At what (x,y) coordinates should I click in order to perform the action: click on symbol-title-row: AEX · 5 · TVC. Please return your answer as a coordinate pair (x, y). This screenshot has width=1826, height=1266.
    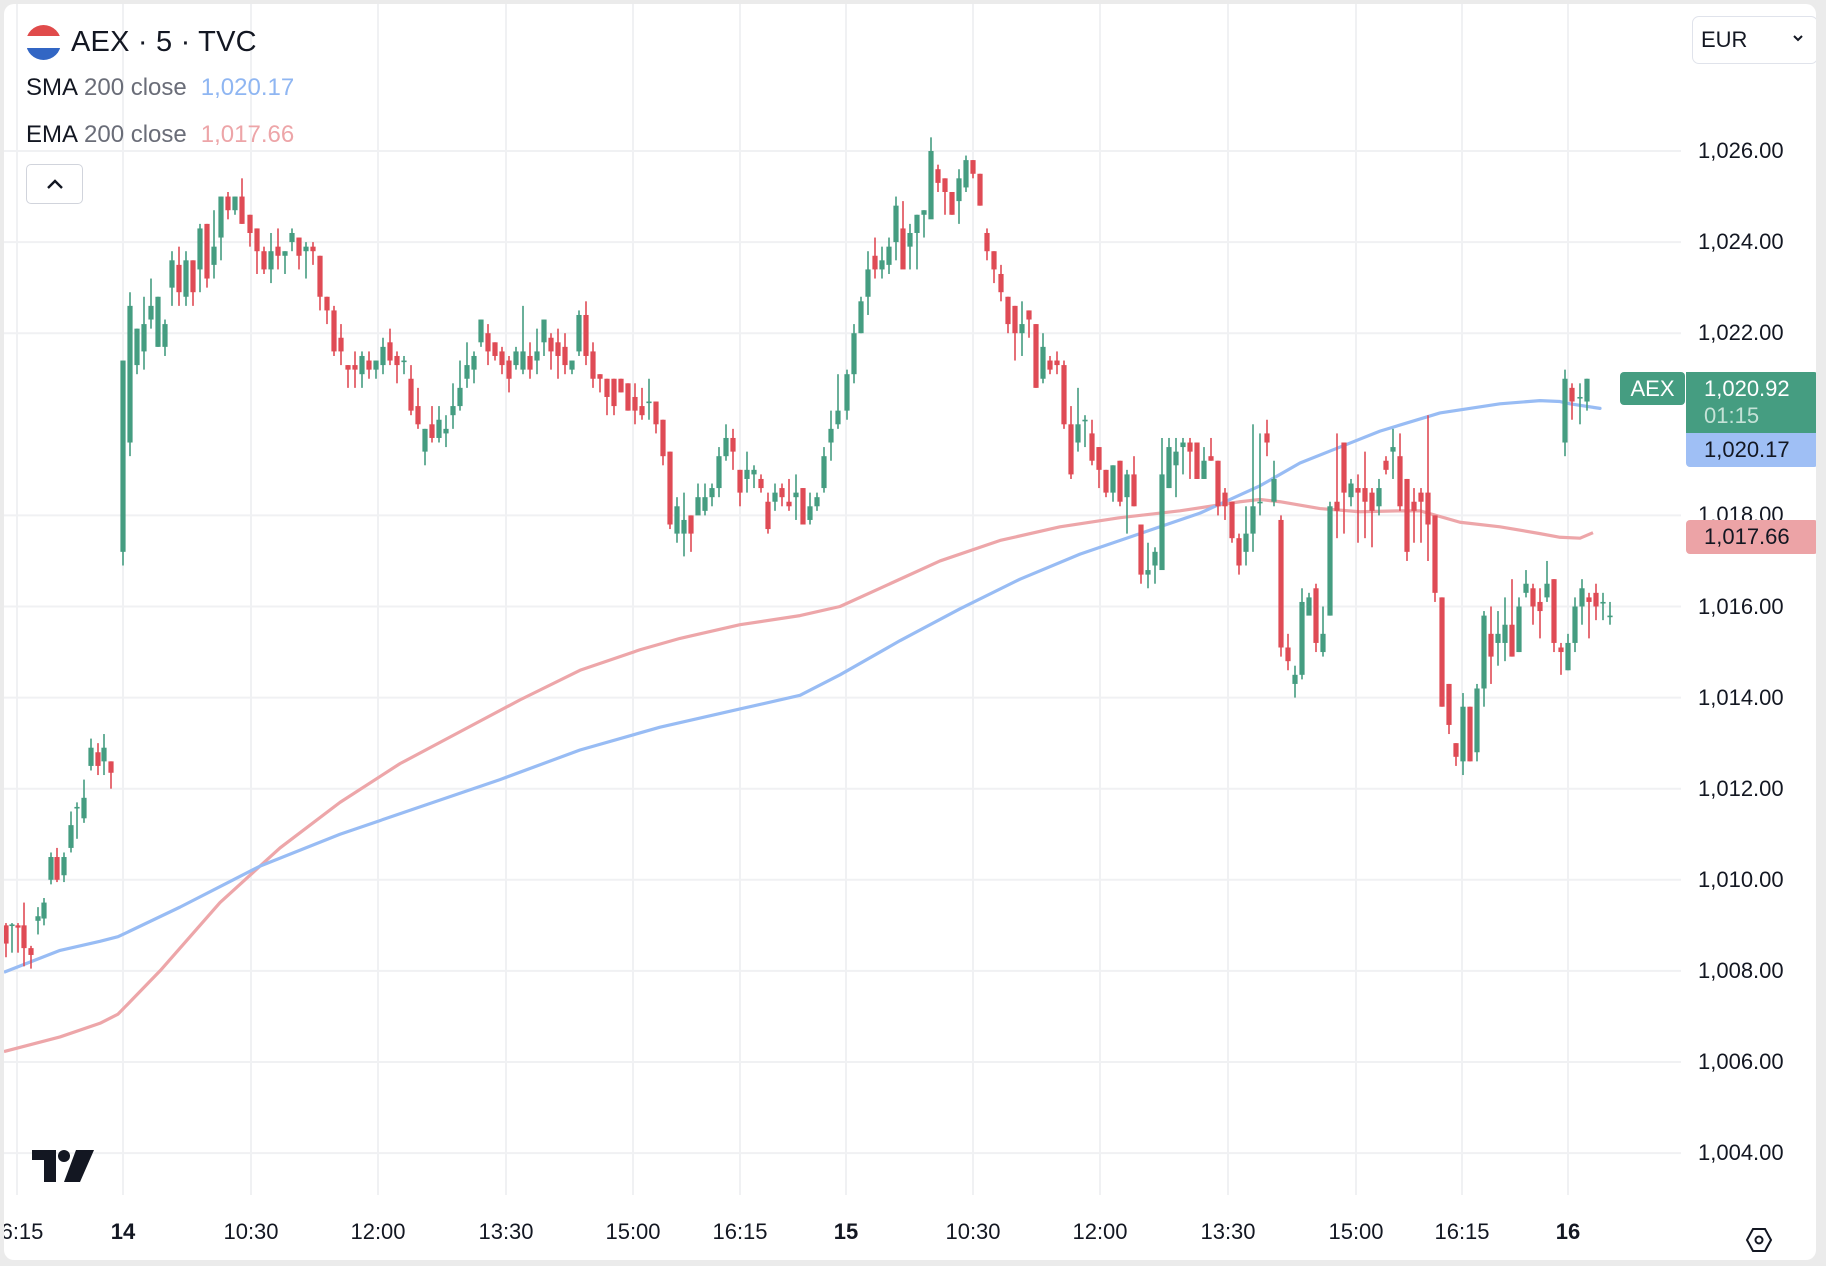
    Looking at the image, I should click on (160, 42).